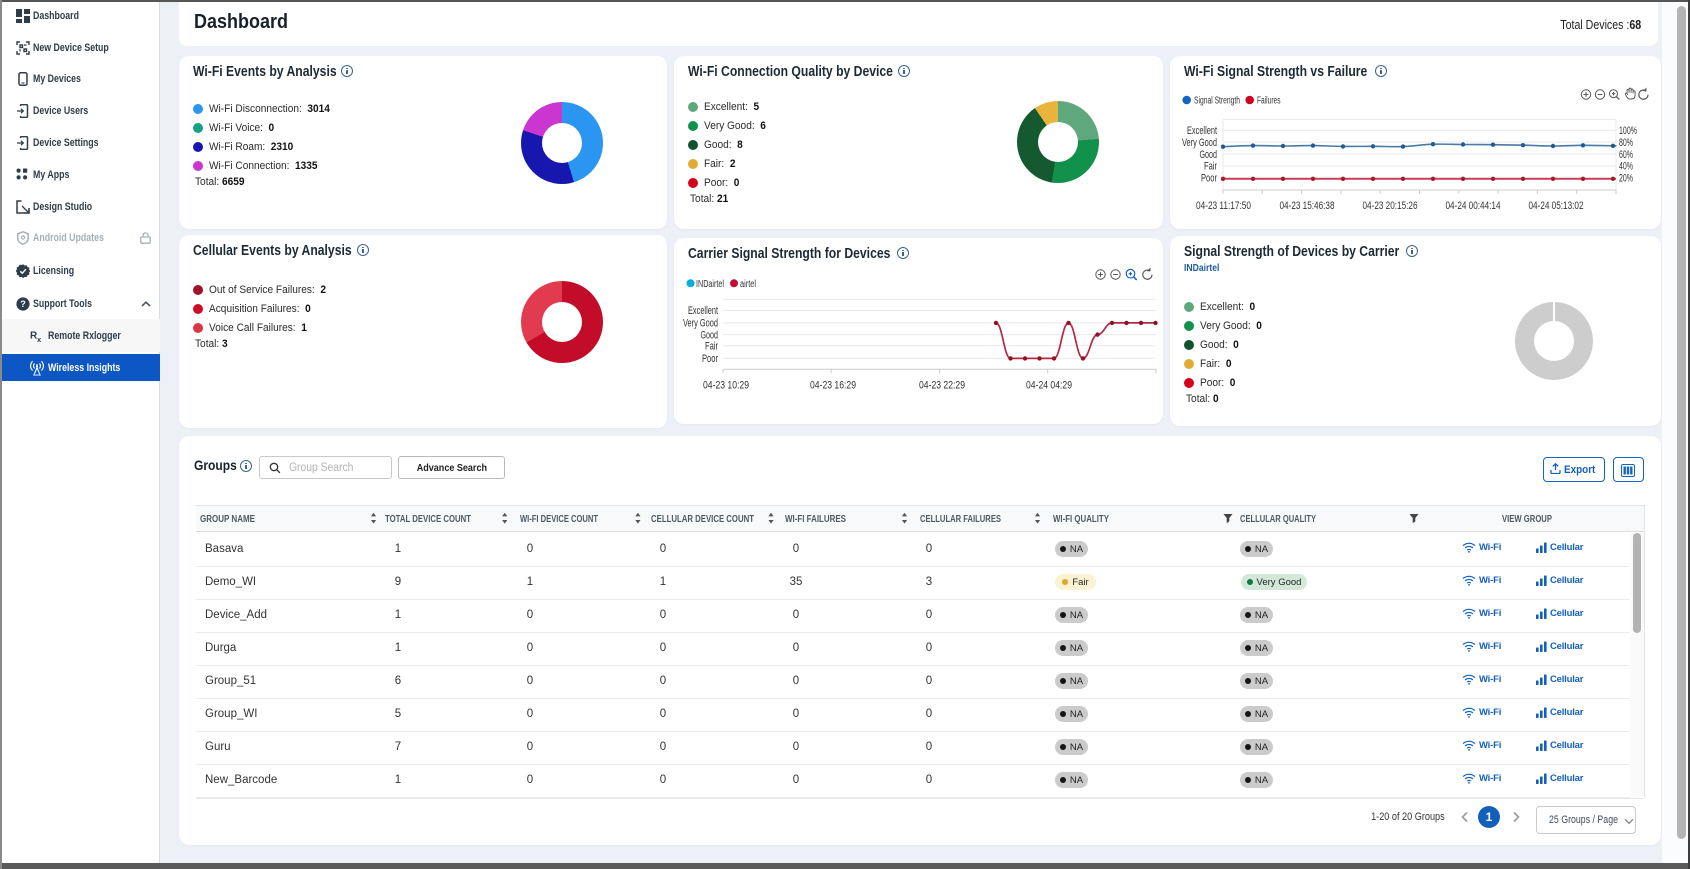 The width and height of the screenshot is (1690, 869). Describe the element at coordinates (815, 519) in the screenshot. I see `svg-text: WI-FI FAILURES` at that location.